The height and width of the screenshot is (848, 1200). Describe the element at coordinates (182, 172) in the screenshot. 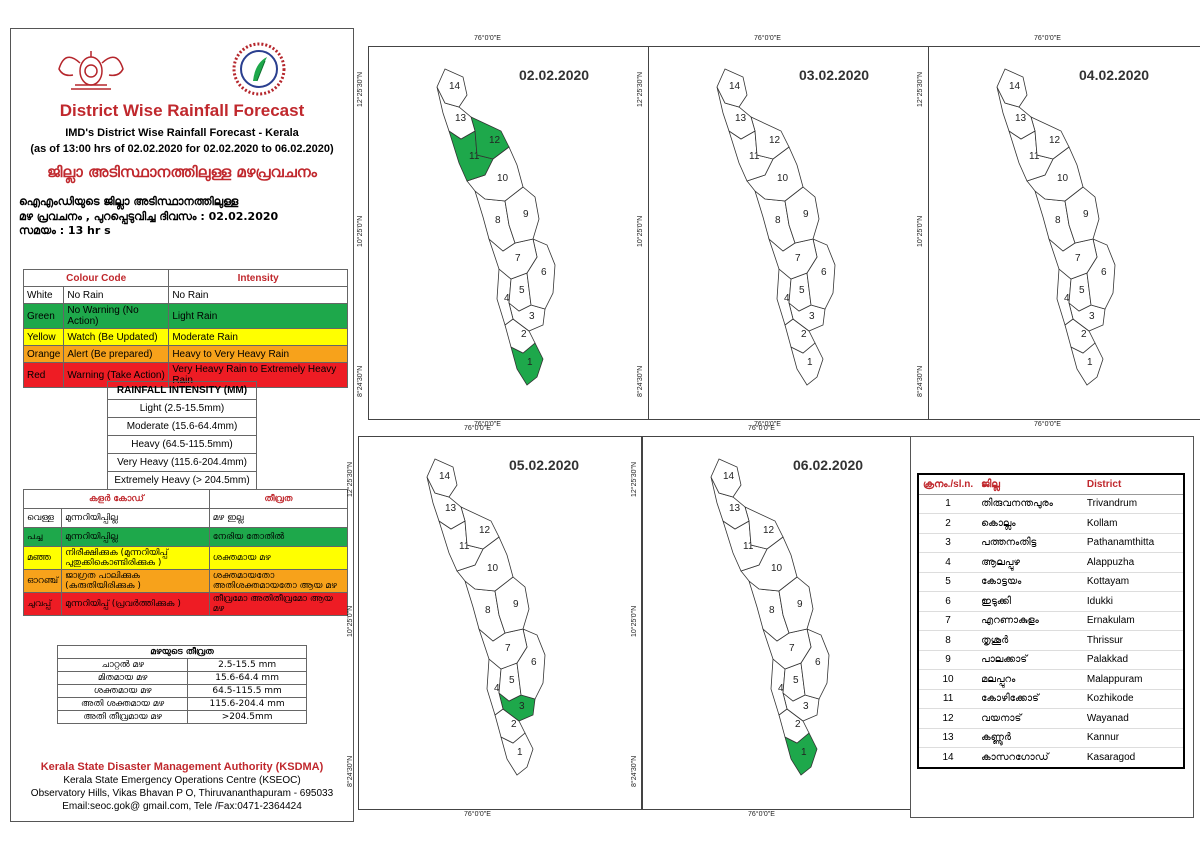

I see `malayalam-title: ജില്ലാ അടിസ്ഥാനത്തിലുള്ള മഴപ്രവചനം` at that location.